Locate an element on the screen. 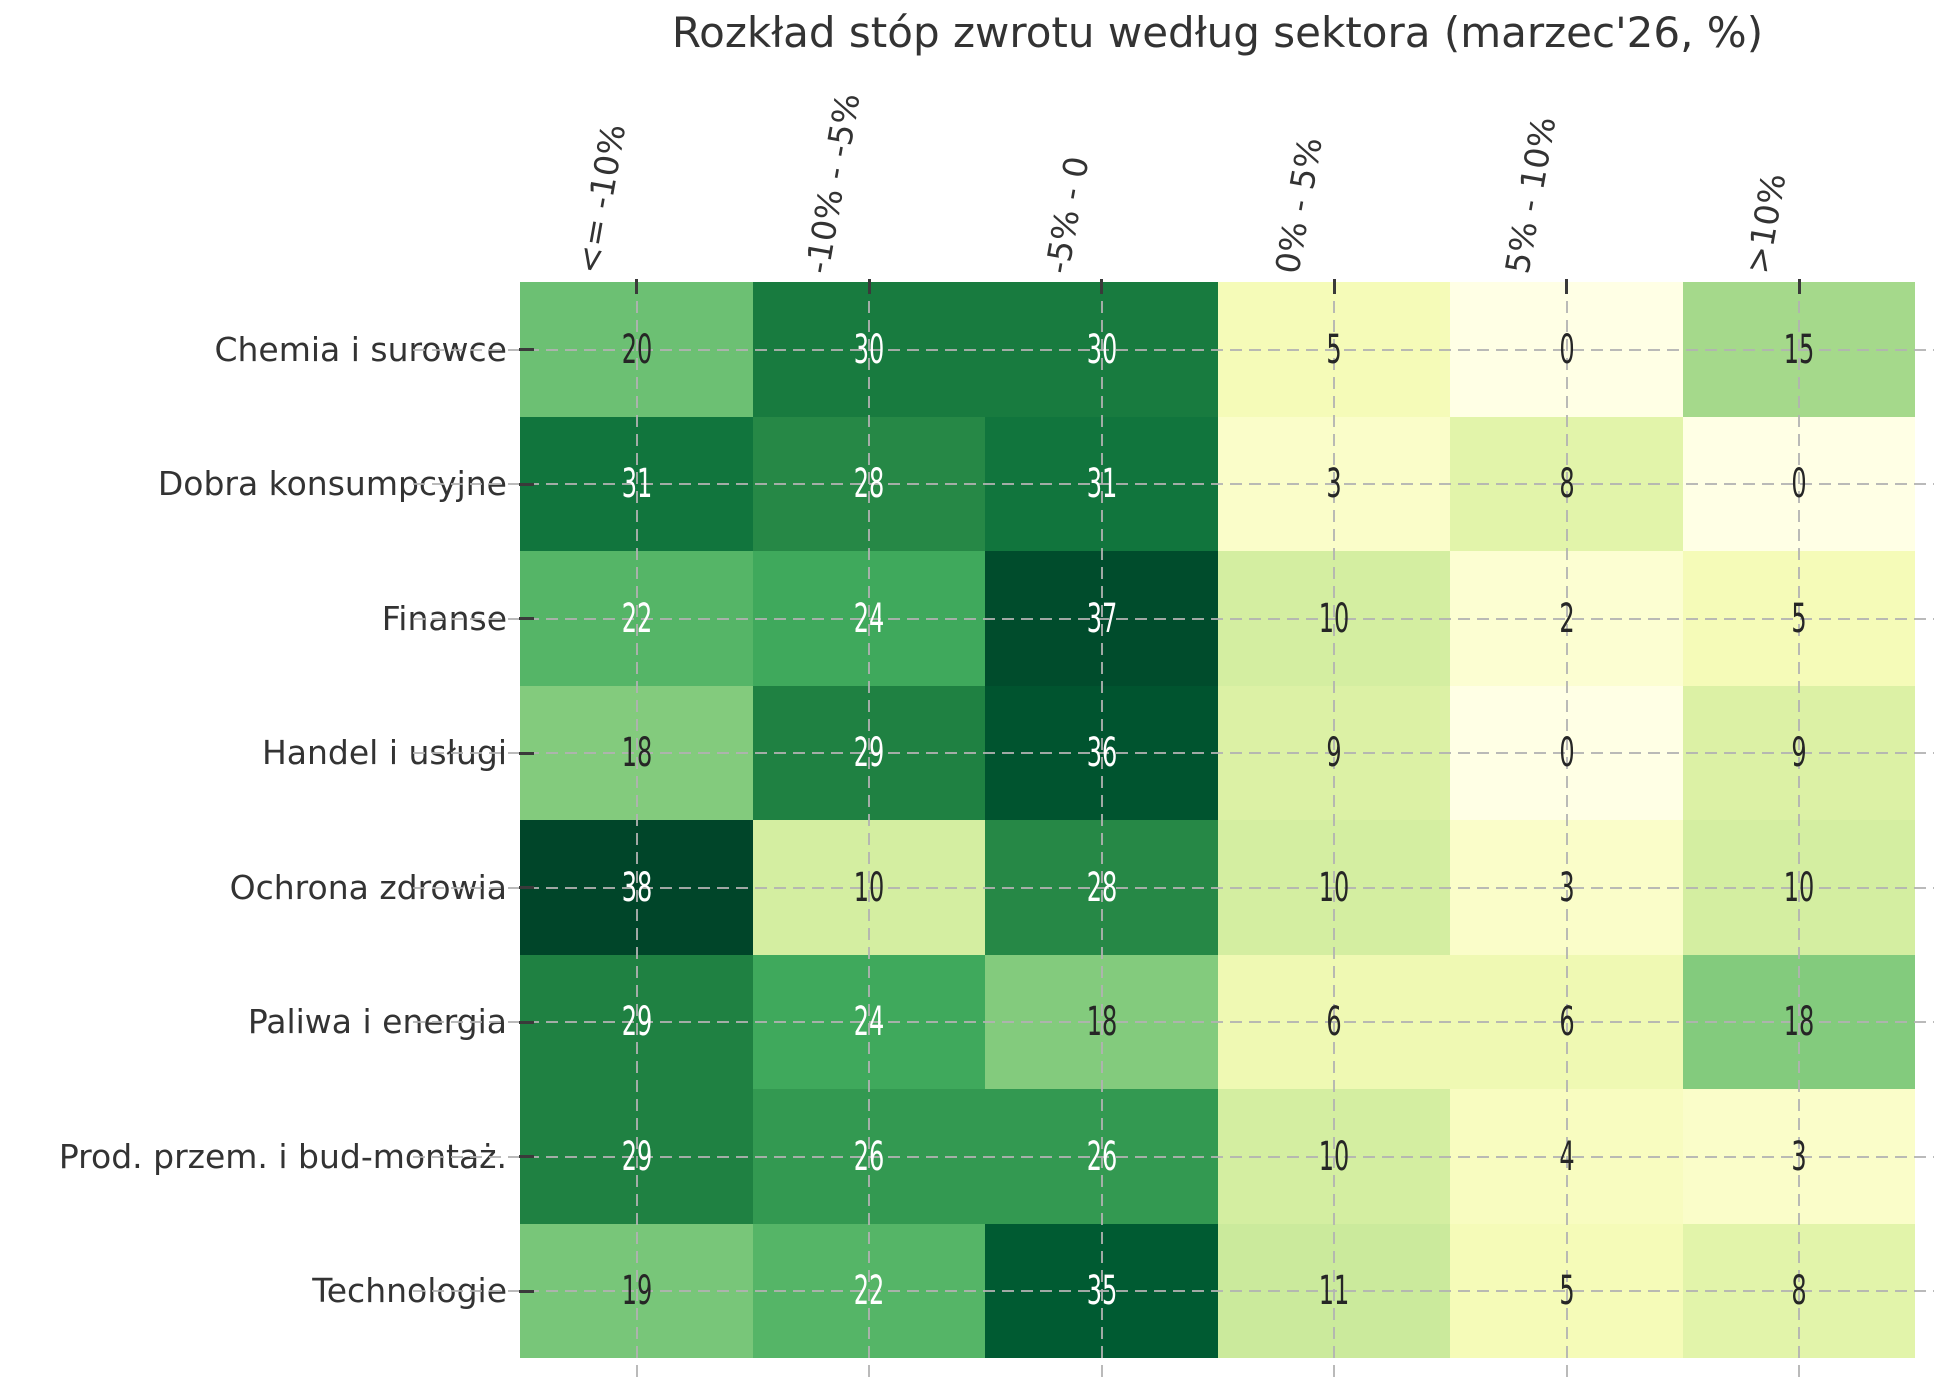  x-tick-label: -5% - 0 is located at coordinates (1067, 215).